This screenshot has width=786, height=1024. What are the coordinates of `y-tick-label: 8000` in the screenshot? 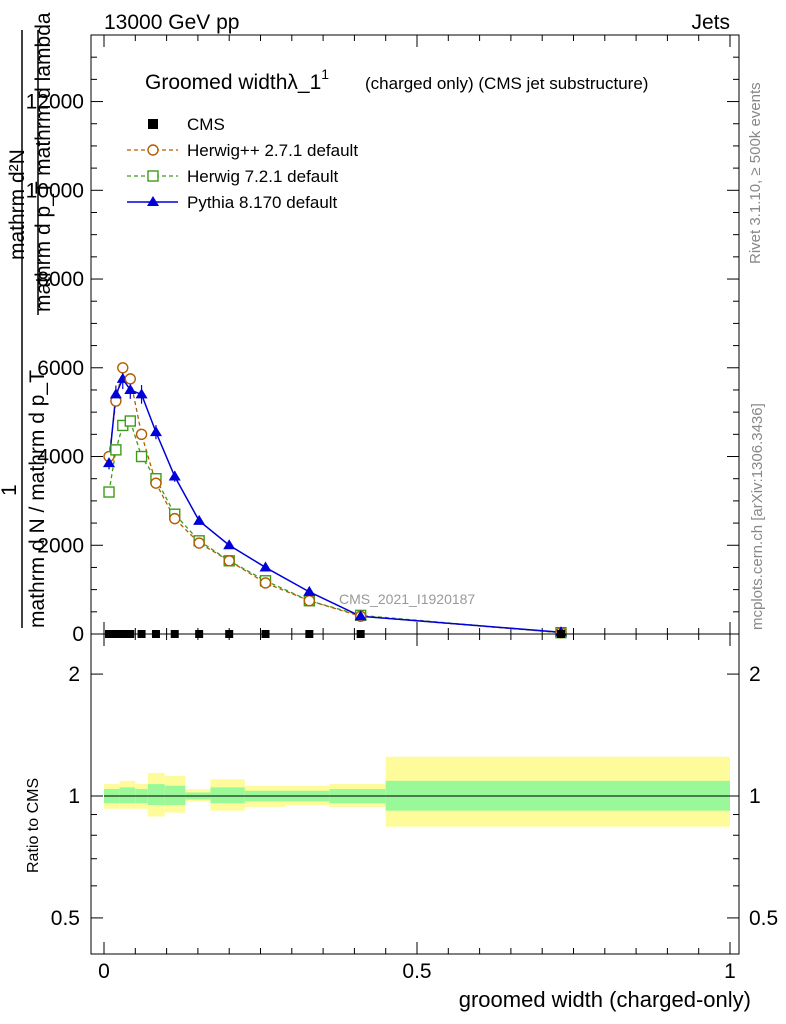 It's located at (60, 279).